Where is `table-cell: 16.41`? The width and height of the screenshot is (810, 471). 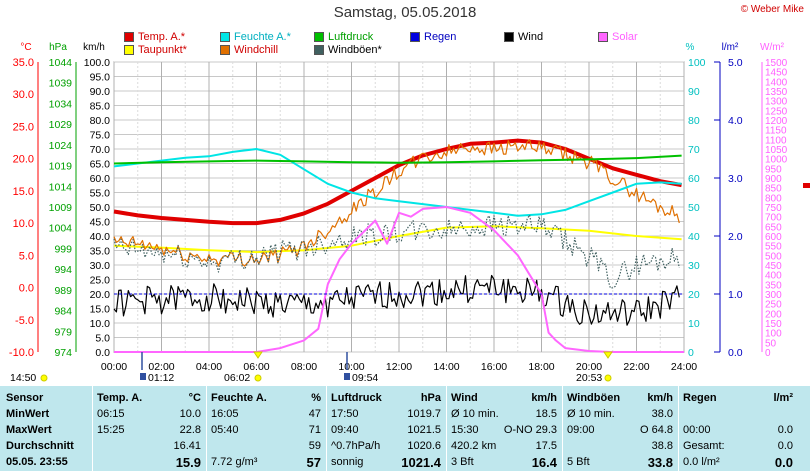
table-cell: 16.41 is located at coordinates (187, 446).